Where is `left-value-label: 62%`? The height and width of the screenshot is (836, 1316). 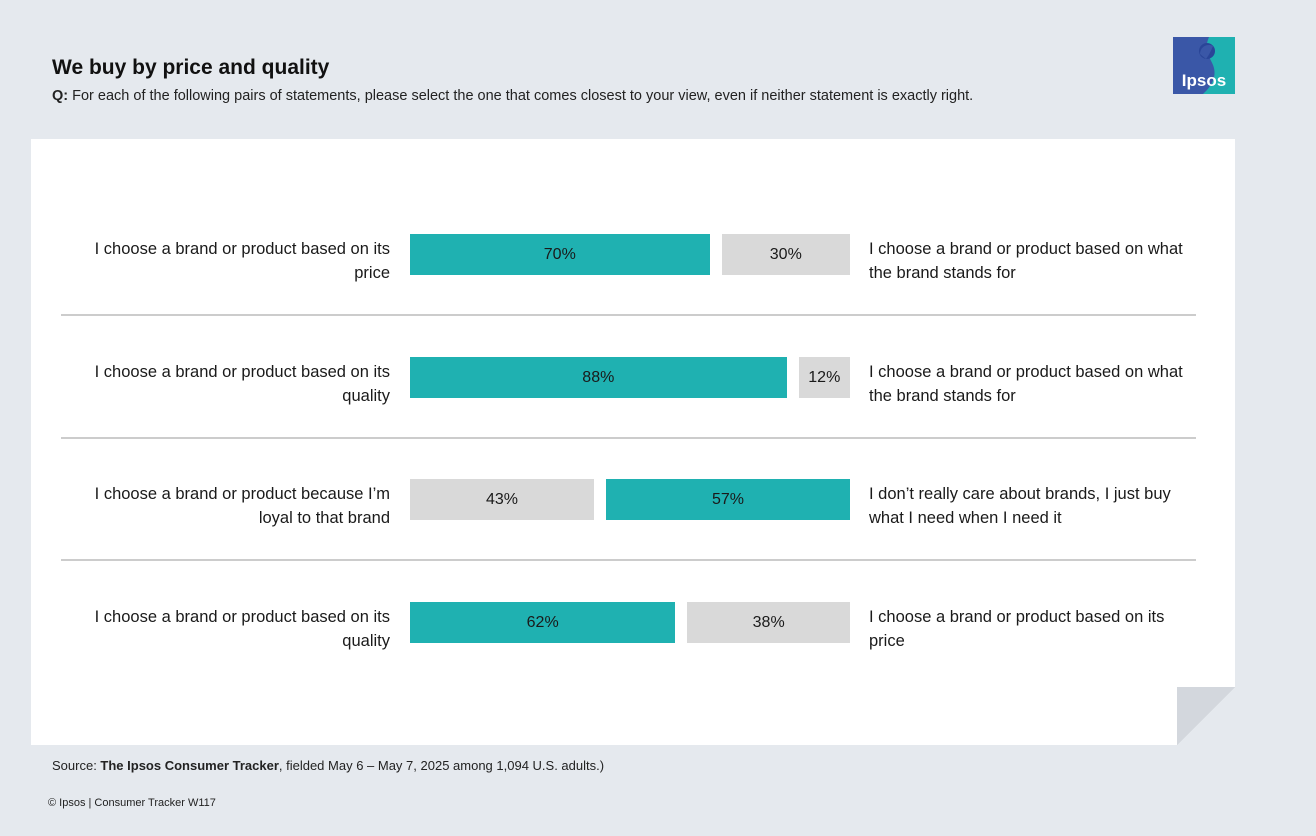
left-value-label: 62% is located at coordinates (542, 622).